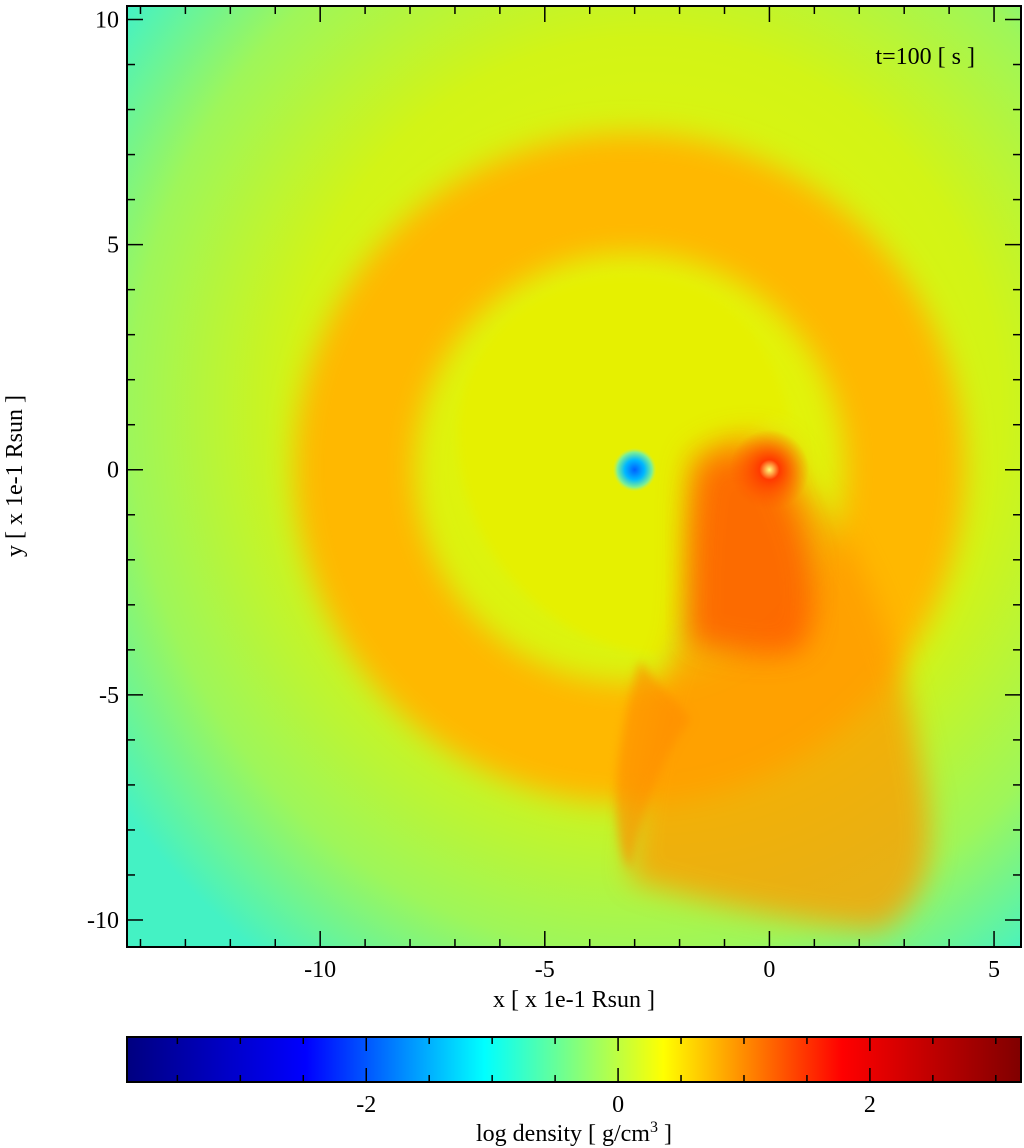  What do you see at coordinates (653, 765) in the screenshot?
I see `tail-stream` at bounding box center [653, 765].